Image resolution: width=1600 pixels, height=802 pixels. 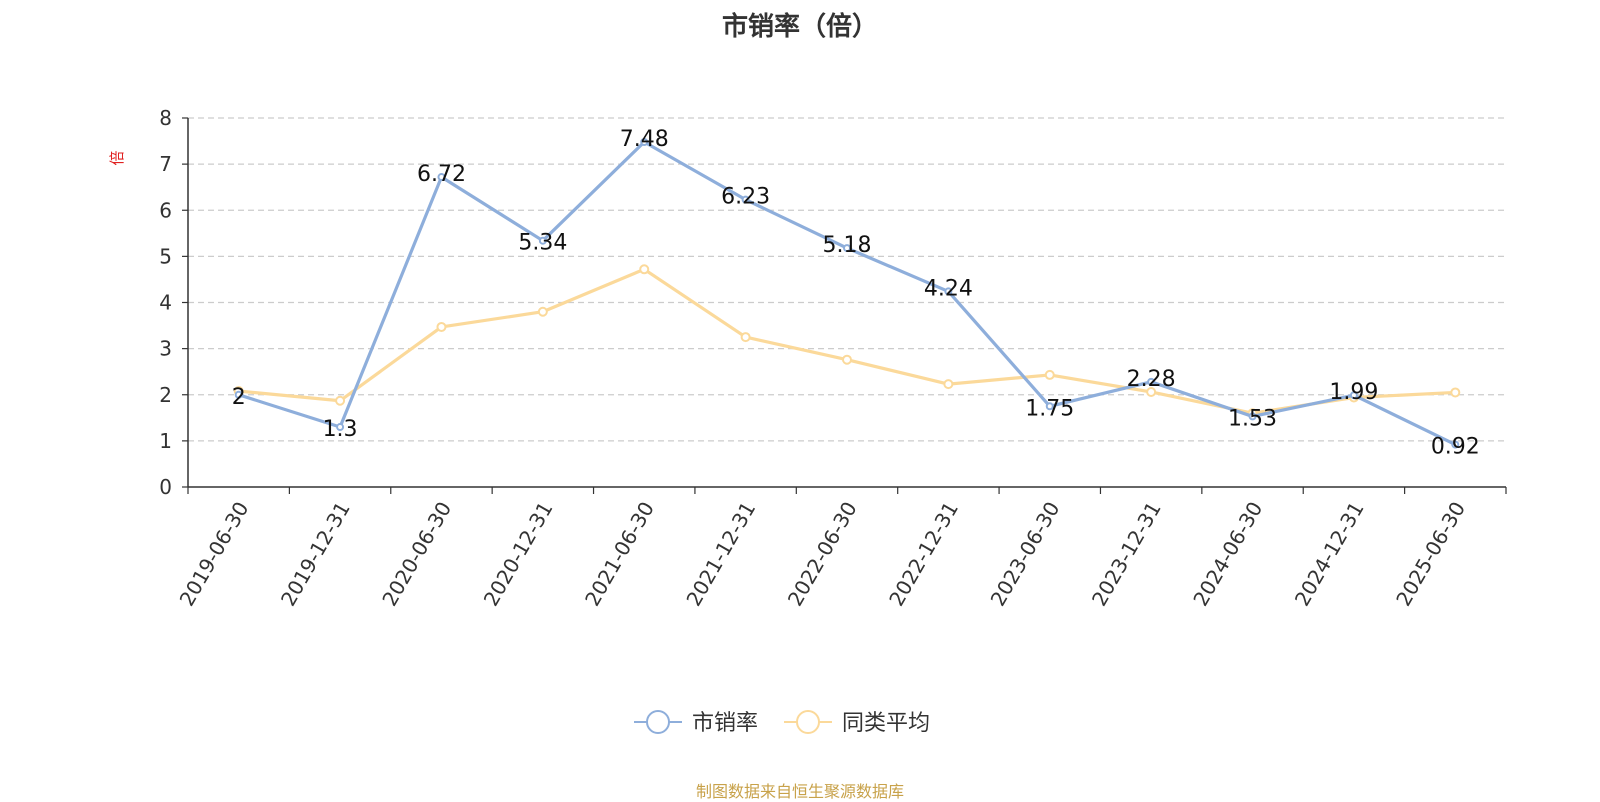 What do you see at coordinates (165, 349) in the screenshot?
I see `y-tick-label: 3` at bounding box center [165, 349].